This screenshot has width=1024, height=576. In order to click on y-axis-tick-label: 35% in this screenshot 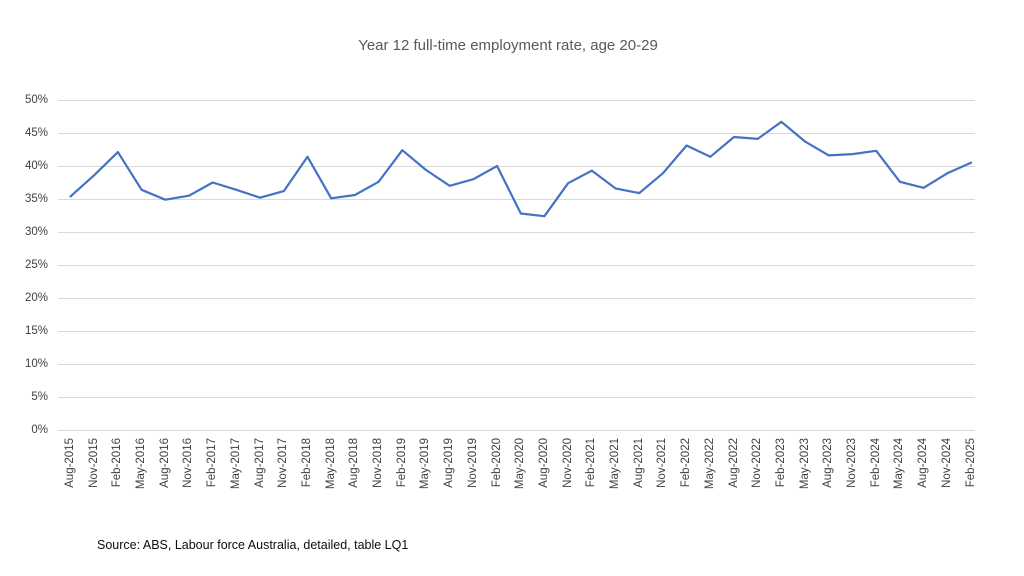, I will do `click(36, 199)`.